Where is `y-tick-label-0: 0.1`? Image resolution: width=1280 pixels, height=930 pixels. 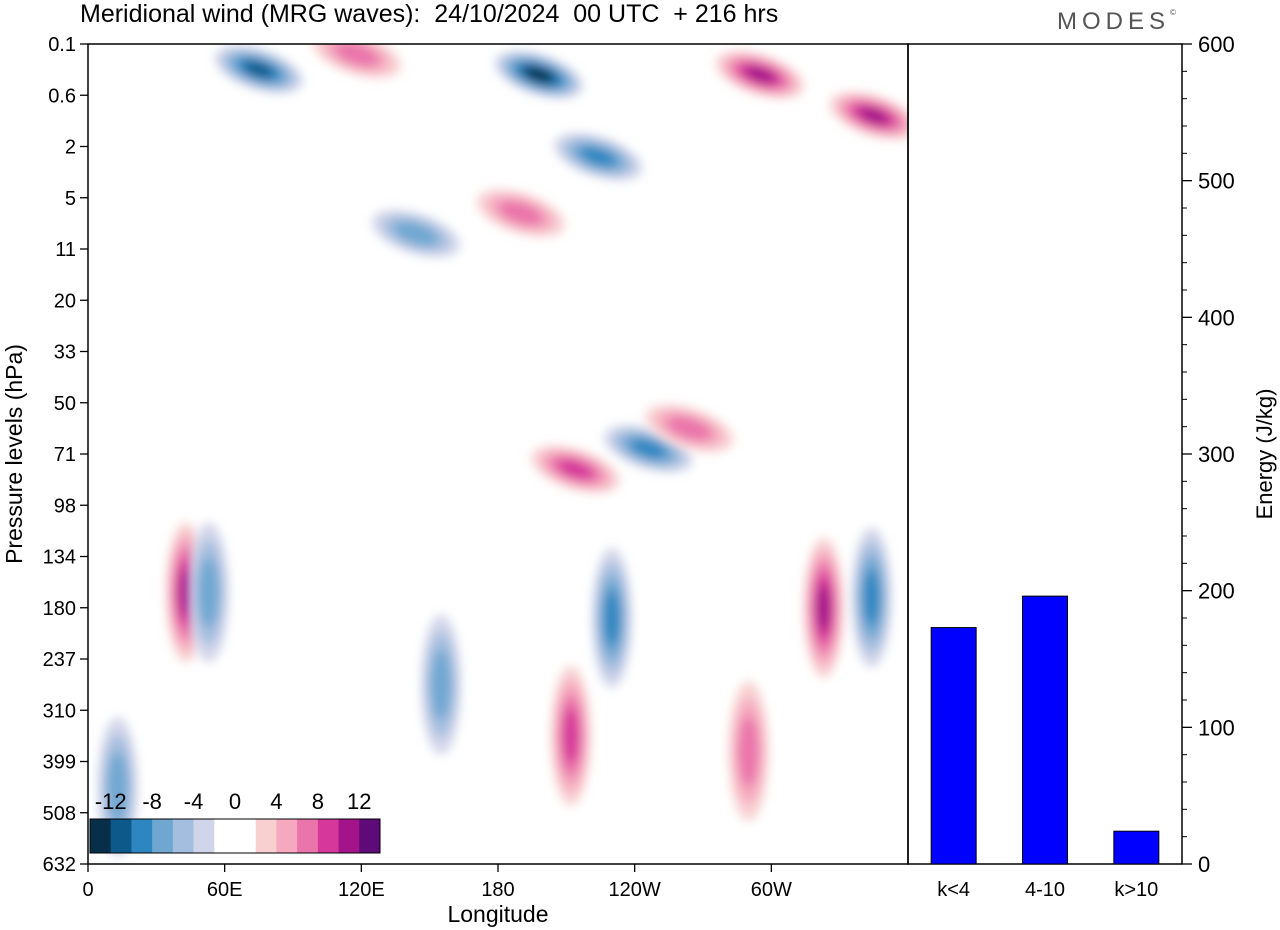
y-tick-label-0: 0.1 is located at coordinates (62, 45).